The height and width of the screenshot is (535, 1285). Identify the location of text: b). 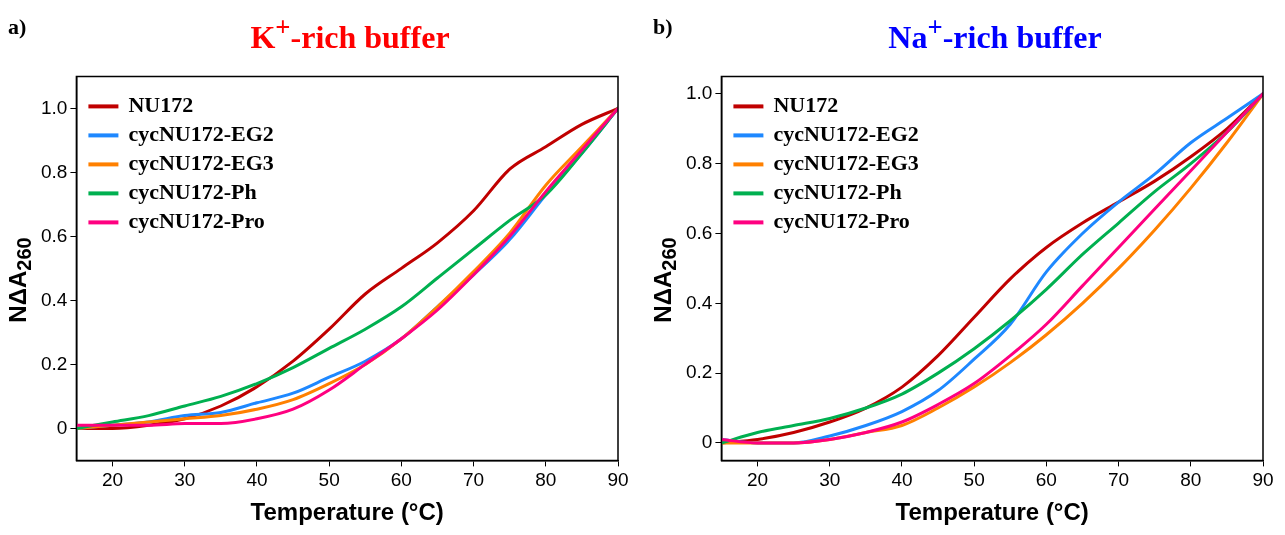
(663, 27).